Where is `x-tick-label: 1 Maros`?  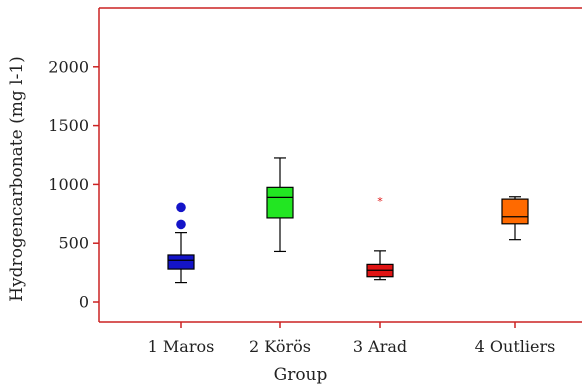 x-tick-label: 1 Maros is located at coordinates (181, 346).